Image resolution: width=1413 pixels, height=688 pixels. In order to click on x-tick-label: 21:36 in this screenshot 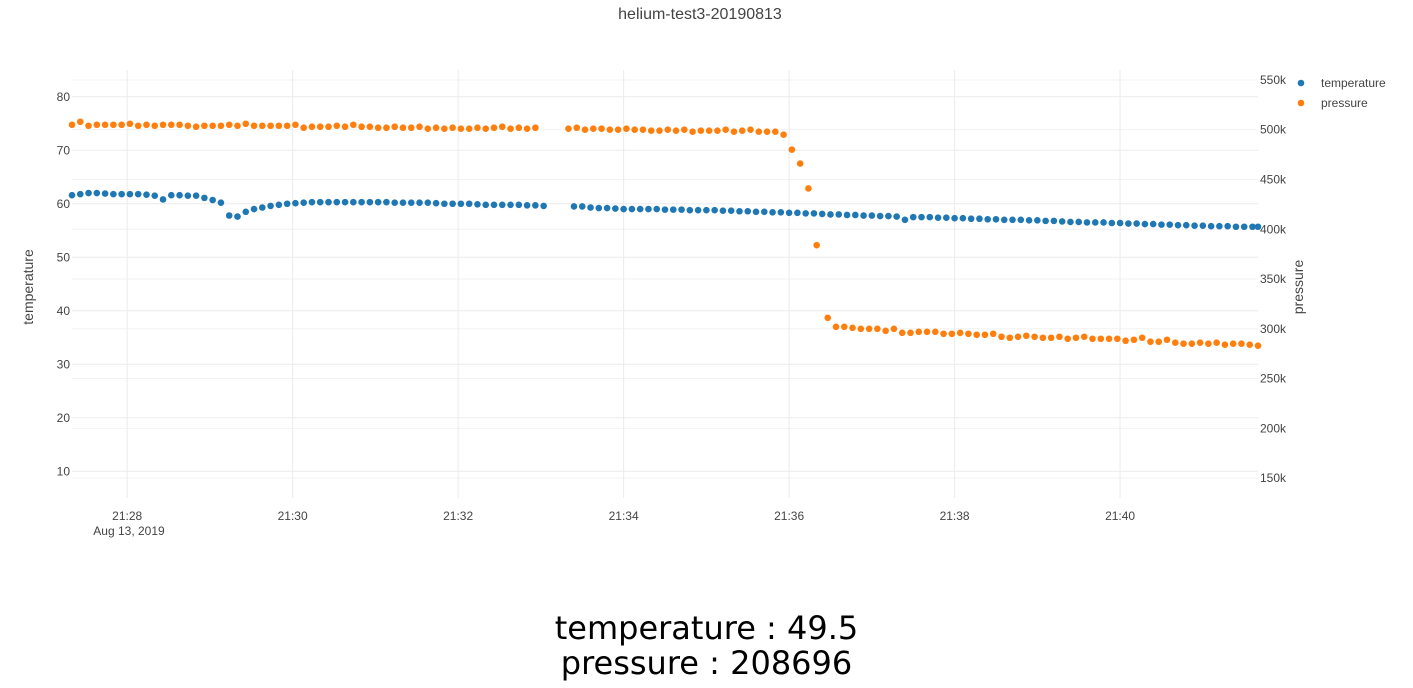, I will do `click(789, 516)`.